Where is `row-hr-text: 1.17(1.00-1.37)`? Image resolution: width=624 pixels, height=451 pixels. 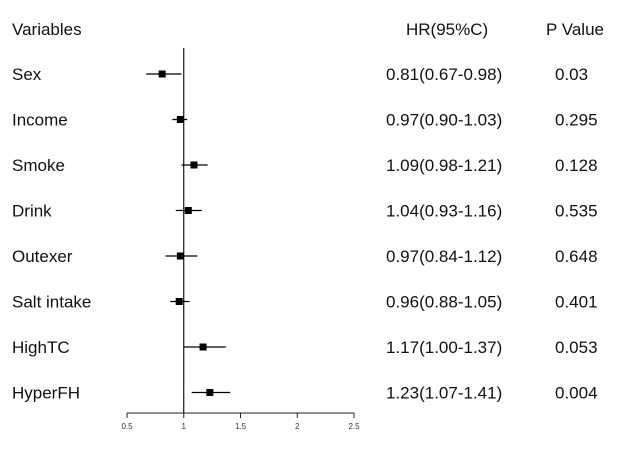 row-hr-text: 1.17(1.00-1.37) is located at coordinates (444, 347).